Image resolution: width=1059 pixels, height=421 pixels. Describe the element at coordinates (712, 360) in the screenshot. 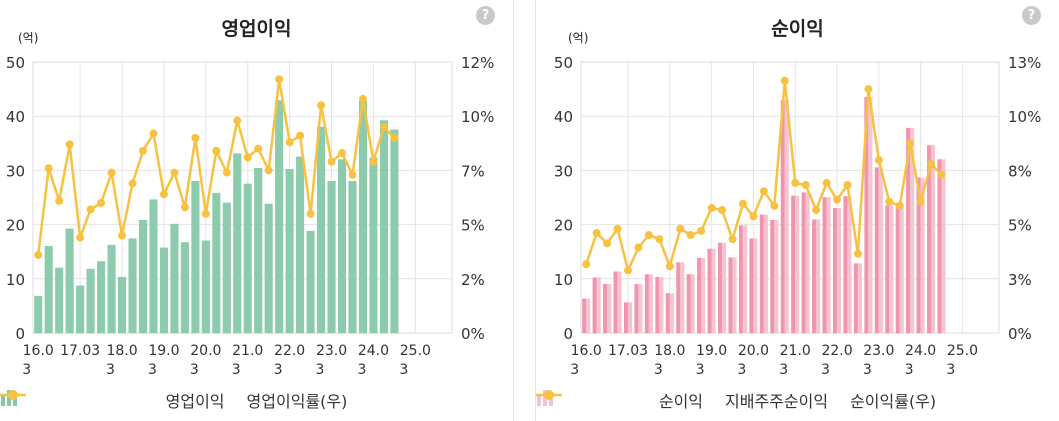

I see `x-tick-label: 19.0 3` at that location.